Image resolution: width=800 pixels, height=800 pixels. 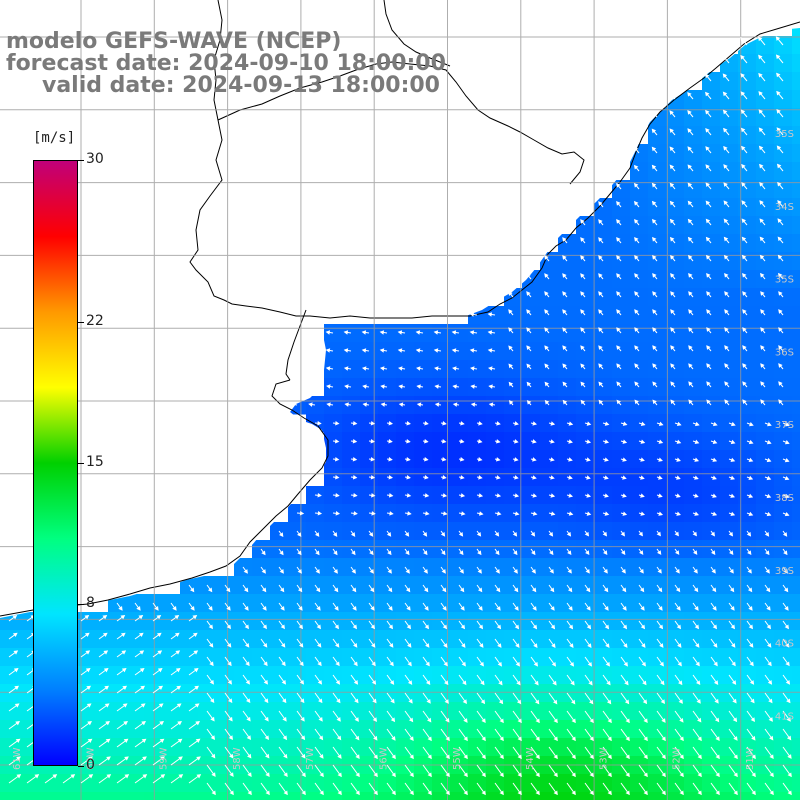 What do you see at coordinates (54, 138) in the screenshot?
I see `colorbar-unit-label: [m/s]` at bounding box center [54, 138].